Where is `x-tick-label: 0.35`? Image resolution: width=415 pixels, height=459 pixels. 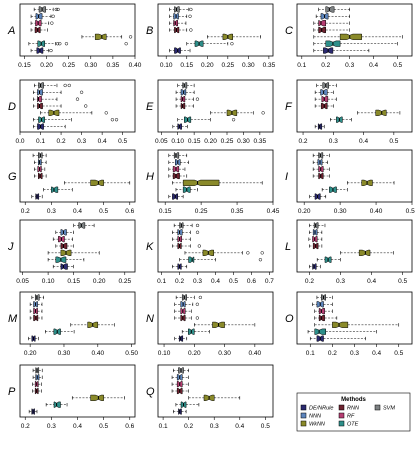
x-tick-label: 0.35 is located at coordinates (269, 65).